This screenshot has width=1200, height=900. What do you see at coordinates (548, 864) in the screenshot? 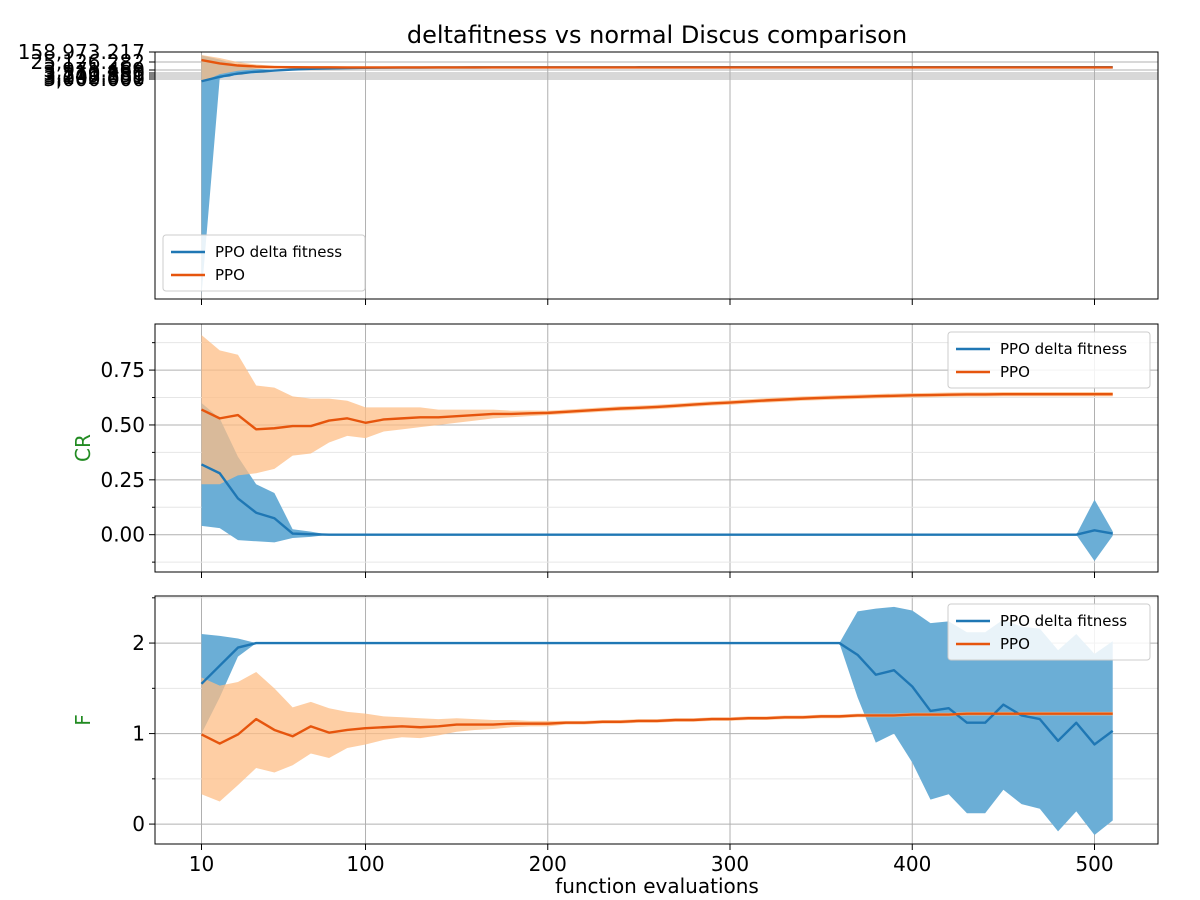
I see `x-tick-label: 200` at bounding box center [548, 864].